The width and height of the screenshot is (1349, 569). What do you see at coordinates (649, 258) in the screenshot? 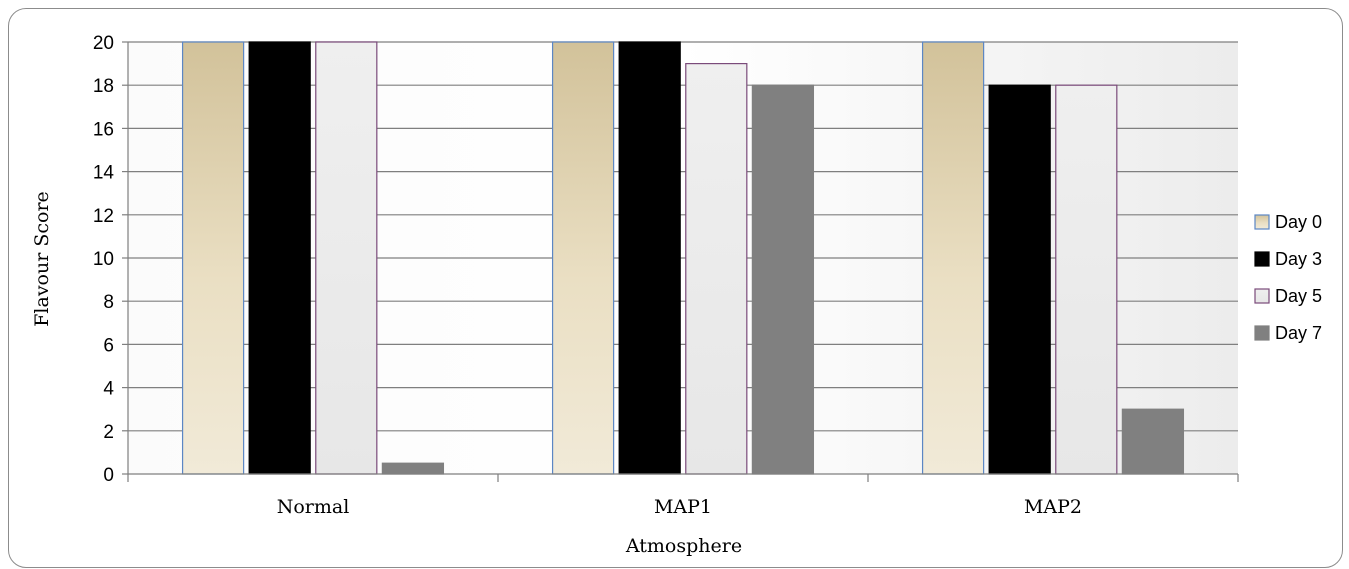
I see `bar-day-3-map1` at bounding box center [649, 258].